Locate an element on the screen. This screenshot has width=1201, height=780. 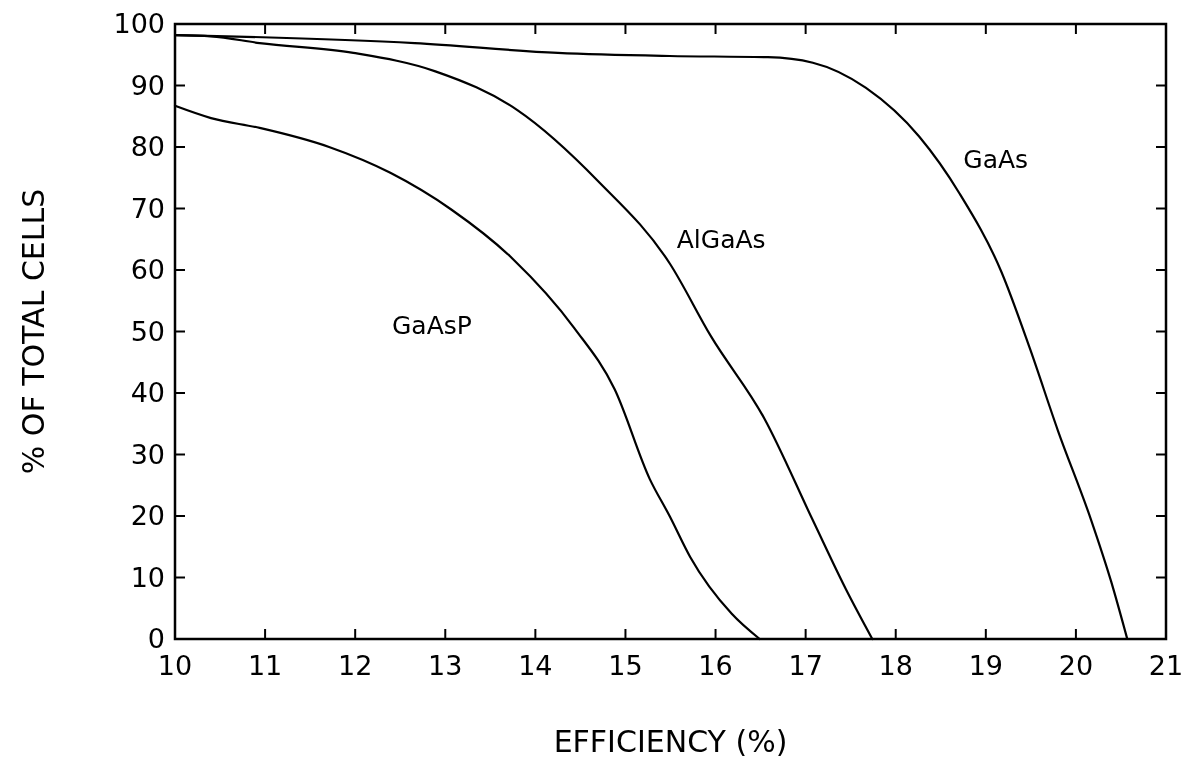
x-tick-label: 17 is located at coordinates (805, 665).